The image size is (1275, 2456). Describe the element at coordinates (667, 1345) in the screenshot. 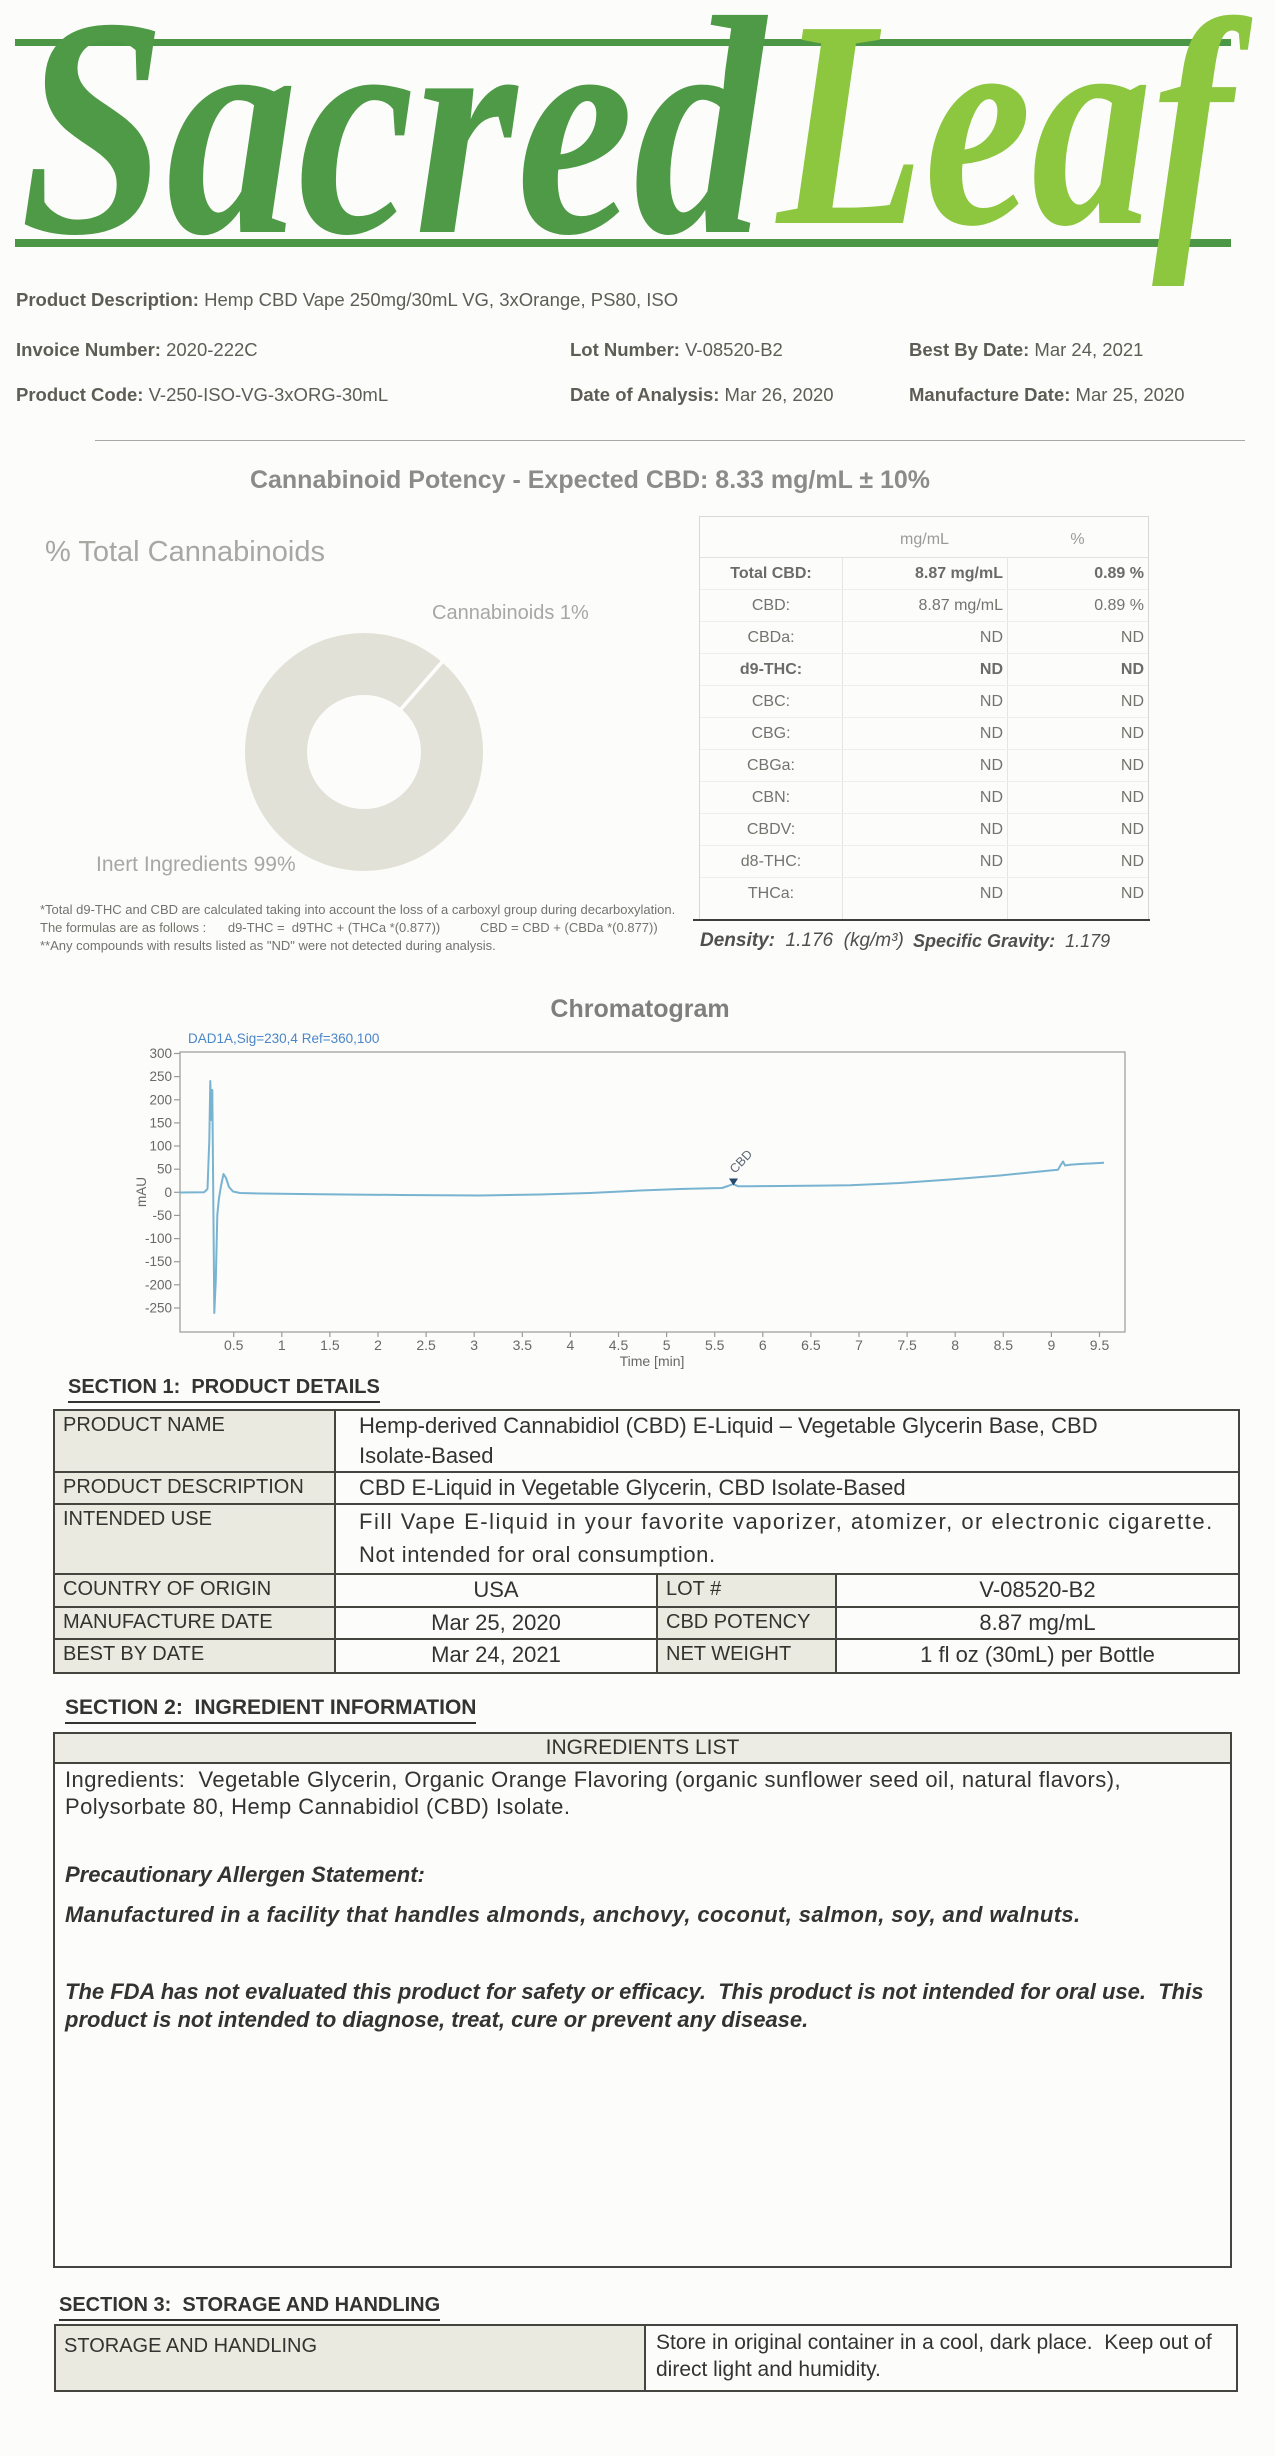

I see `svg-text: 5` at that location.